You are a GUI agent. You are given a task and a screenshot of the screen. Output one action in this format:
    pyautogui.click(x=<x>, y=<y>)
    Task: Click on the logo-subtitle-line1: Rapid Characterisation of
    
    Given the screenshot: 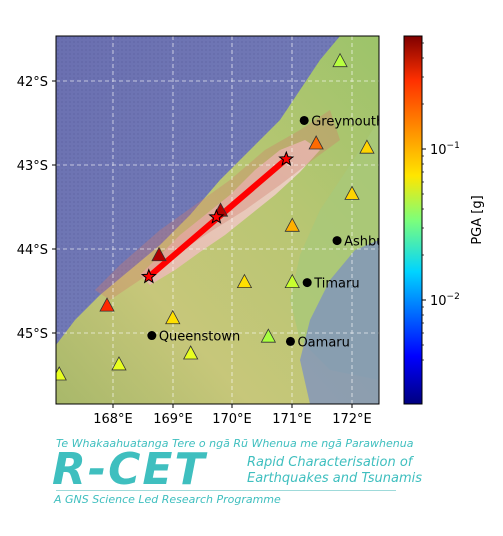 What is the action you would take?
    pyautogui.click(x=330, y=462)
    